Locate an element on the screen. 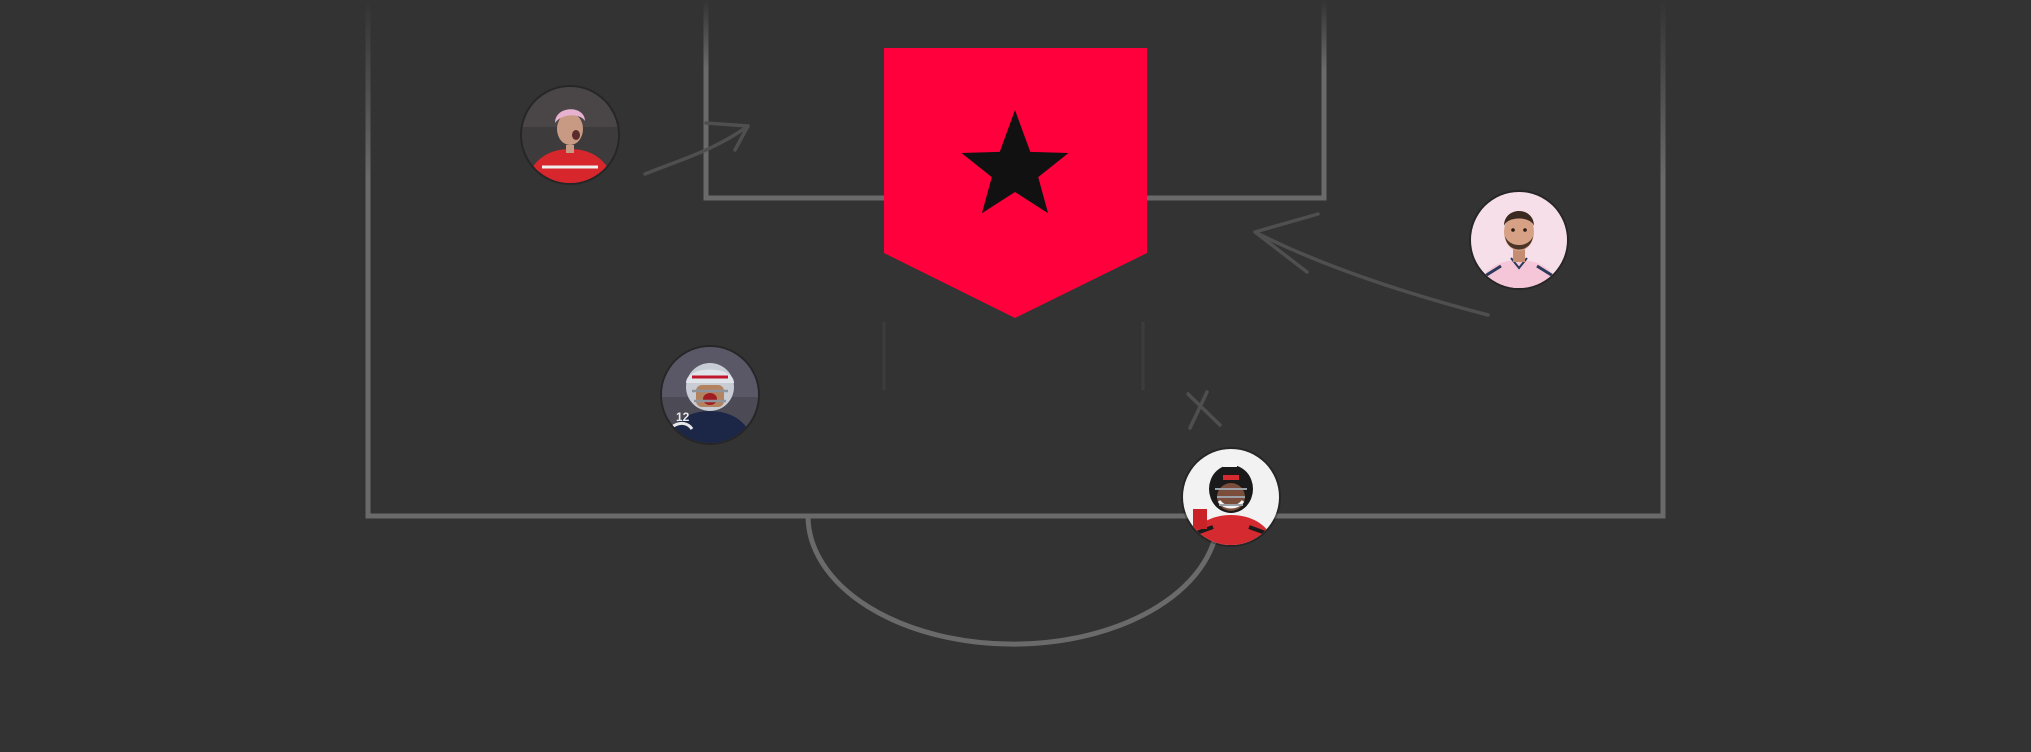  player-avatar-navy-football-helmet: 12 is located at coordinates (710, 395).